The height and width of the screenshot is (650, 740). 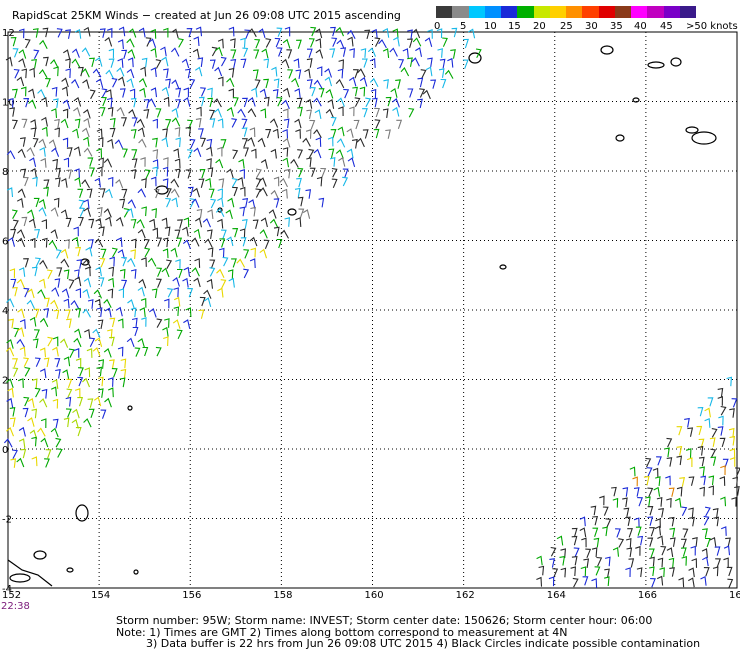 What do you see at coordinates (636, 100) in the screenshot?
I see `island-outline` at bounding box center [636, 100].